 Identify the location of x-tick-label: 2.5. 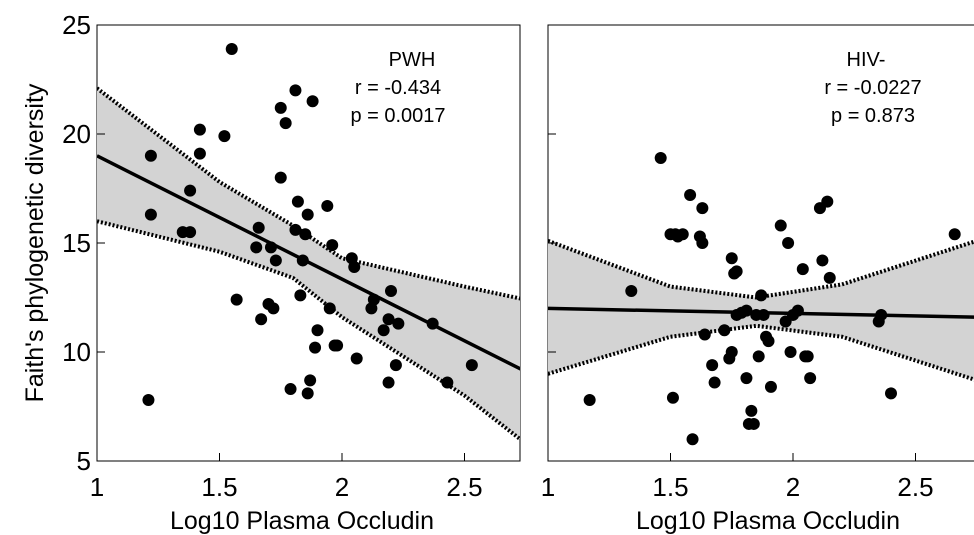
(915, 487).